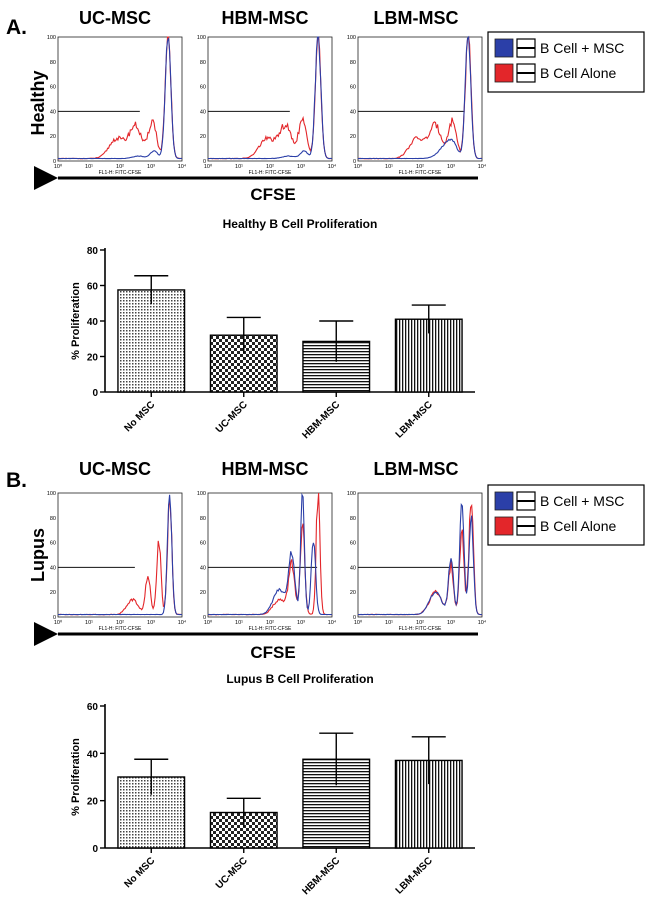 Image resolution: width=650 pixels, height=917 pixels. What do you see at coordinates (414, 875) in the screenshot?
I see `x-tick-label: LBM-MSC` at bounding box center [414, 875].